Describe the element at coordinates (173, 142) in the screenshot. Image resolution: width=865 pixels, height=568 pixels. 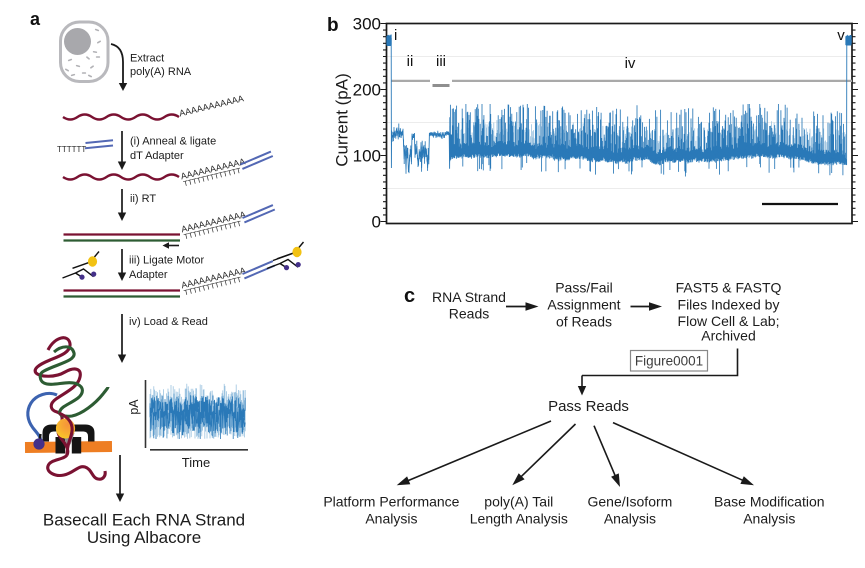
I see `svg-text: (i) Anneal & ligate` at that location.